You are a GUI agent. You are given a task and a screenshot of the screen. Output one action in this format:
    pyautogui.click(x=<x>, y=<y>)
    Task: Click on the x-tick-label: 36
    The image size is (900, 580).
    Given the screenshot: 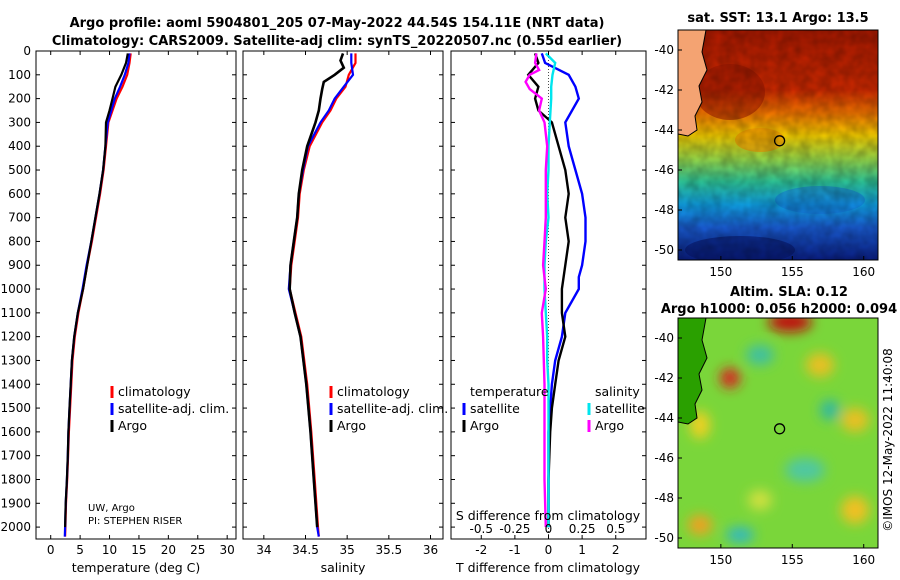 What is the action you would take?
    pyautogui.click(x=430, y=550)
    